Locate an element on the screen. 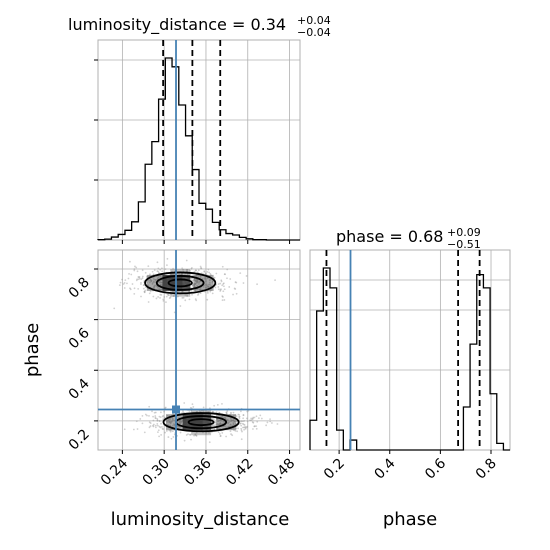 The height and width of the screenshot is (550, 550). phase-title-lower: −0.51 is located at coordinates (464, 244).